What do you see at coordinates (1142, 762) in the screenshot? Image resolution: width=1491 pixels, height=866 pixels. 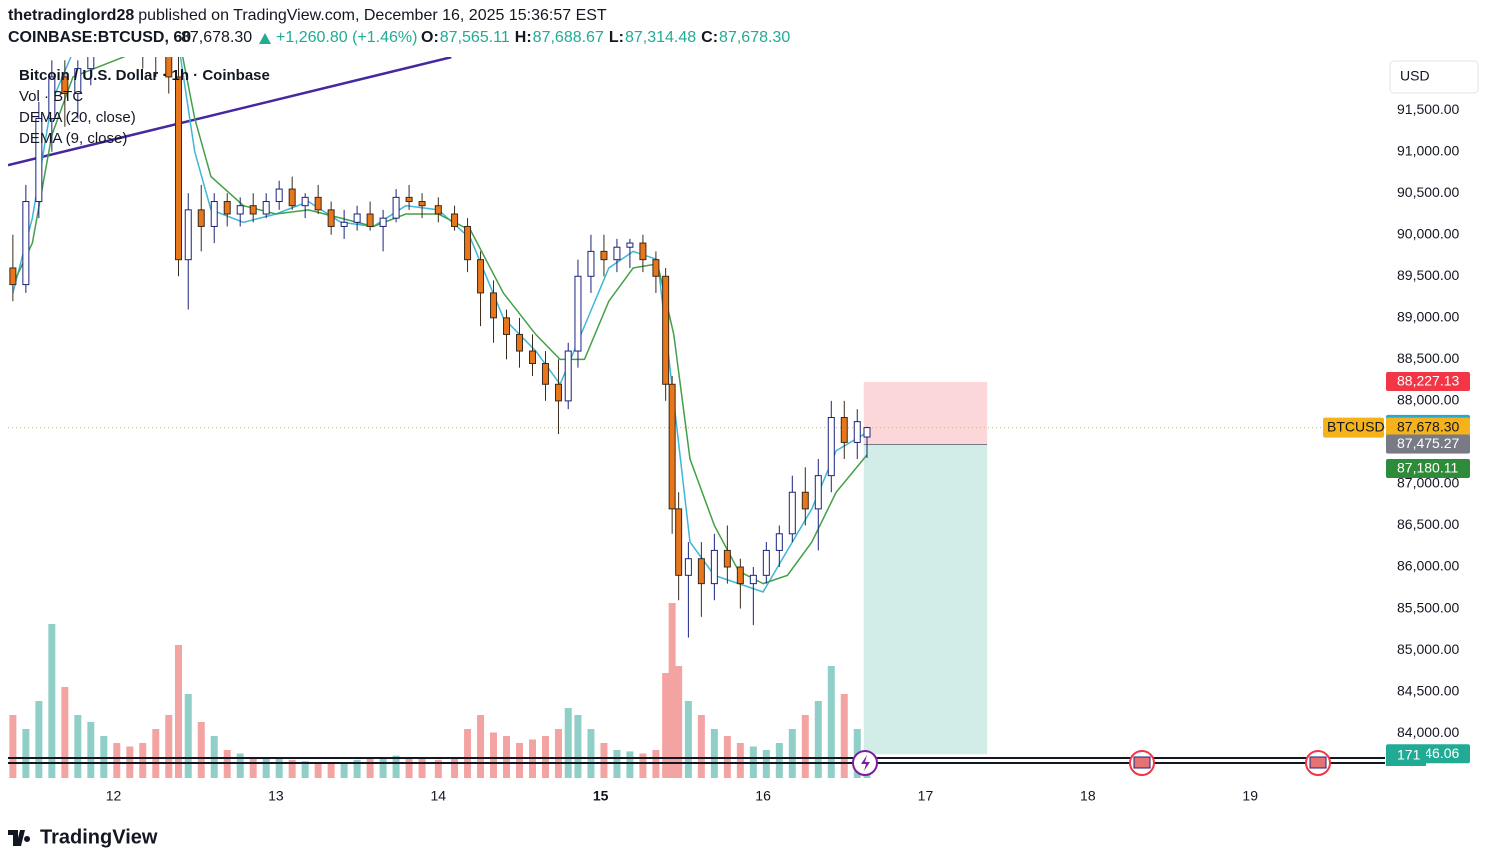 I see `flag-stripes` at bounding box center [1142, 762].